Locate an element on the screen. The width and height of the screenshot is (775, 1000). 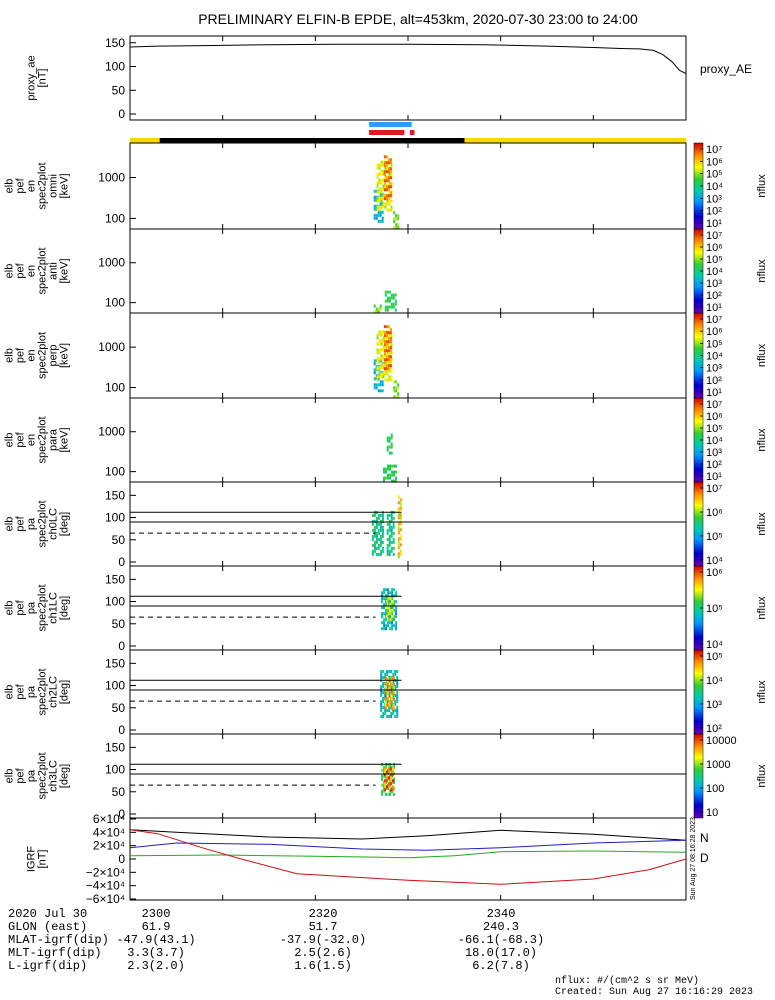
pitch-panel-ylabel-line: [deg] is located at coordinates (65, 608).